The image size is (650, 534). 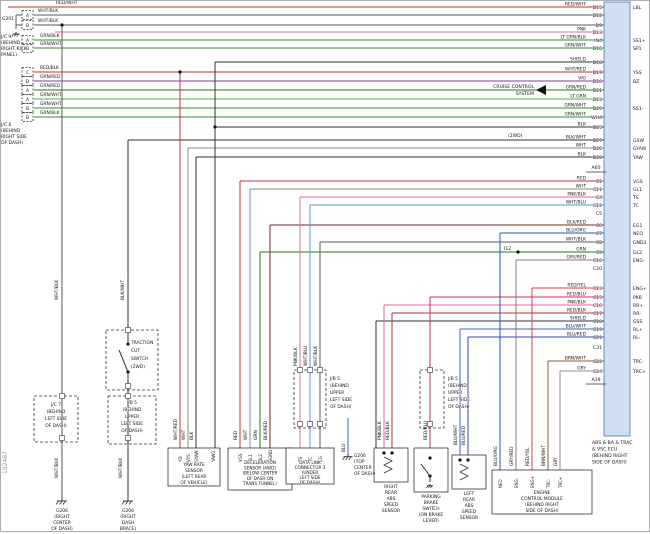 I want to click on ecu-signal-label: RR+, so click(x=638, y=306).